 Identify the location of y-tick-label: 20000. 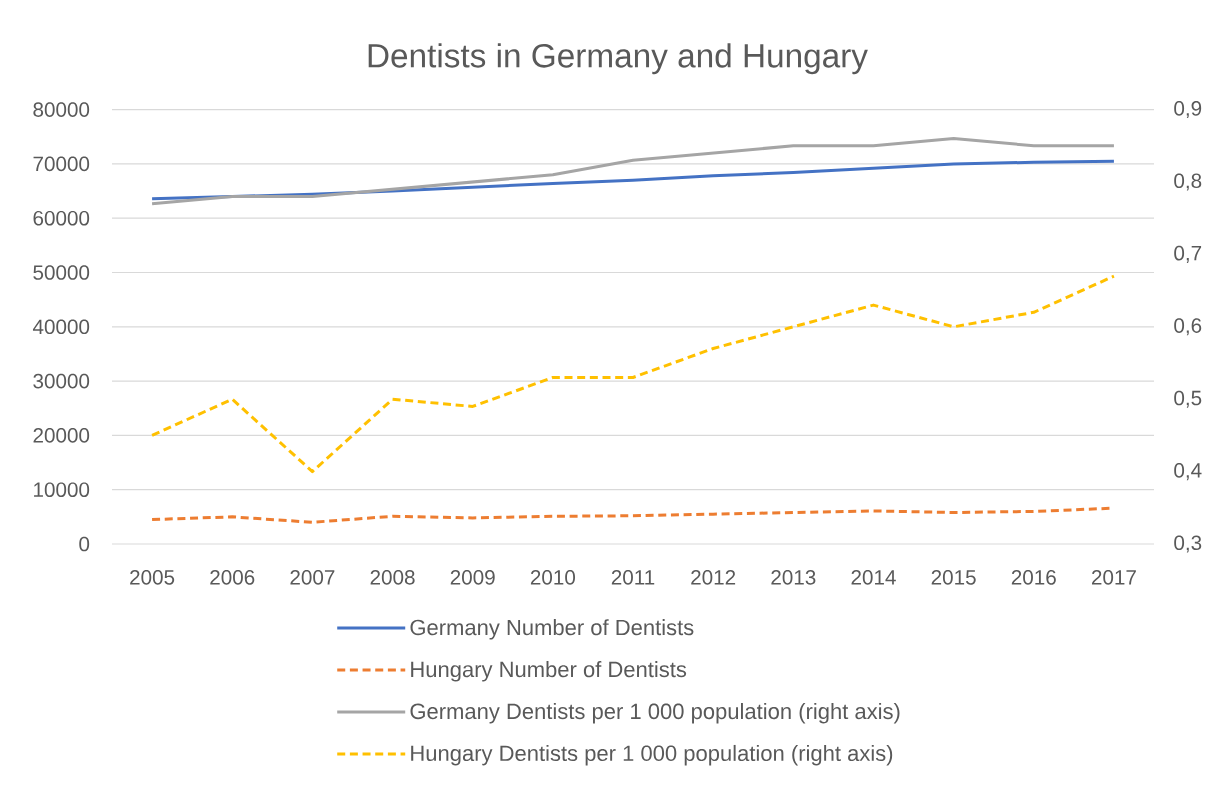
(61, 435).